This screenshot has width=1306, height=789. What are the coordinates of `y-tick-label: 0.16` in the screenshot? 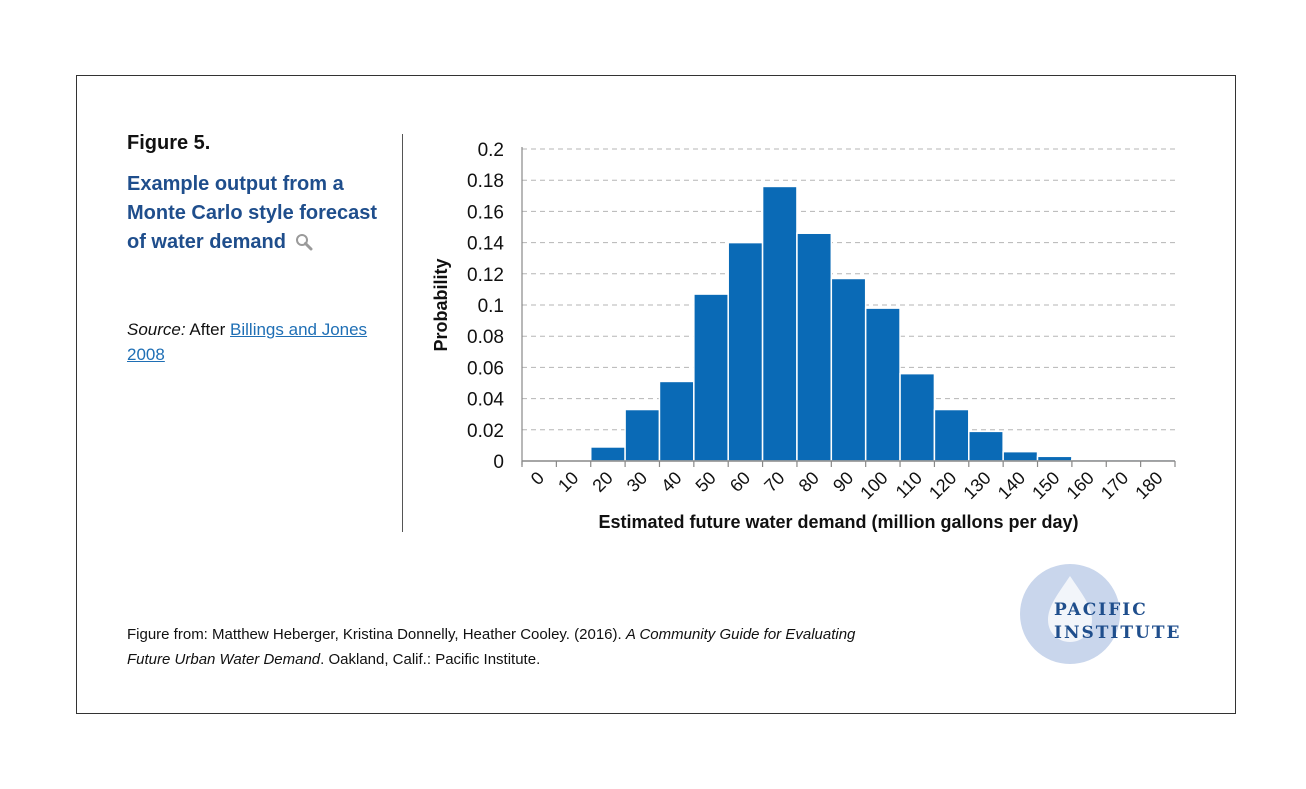 It's located at (485, 212).